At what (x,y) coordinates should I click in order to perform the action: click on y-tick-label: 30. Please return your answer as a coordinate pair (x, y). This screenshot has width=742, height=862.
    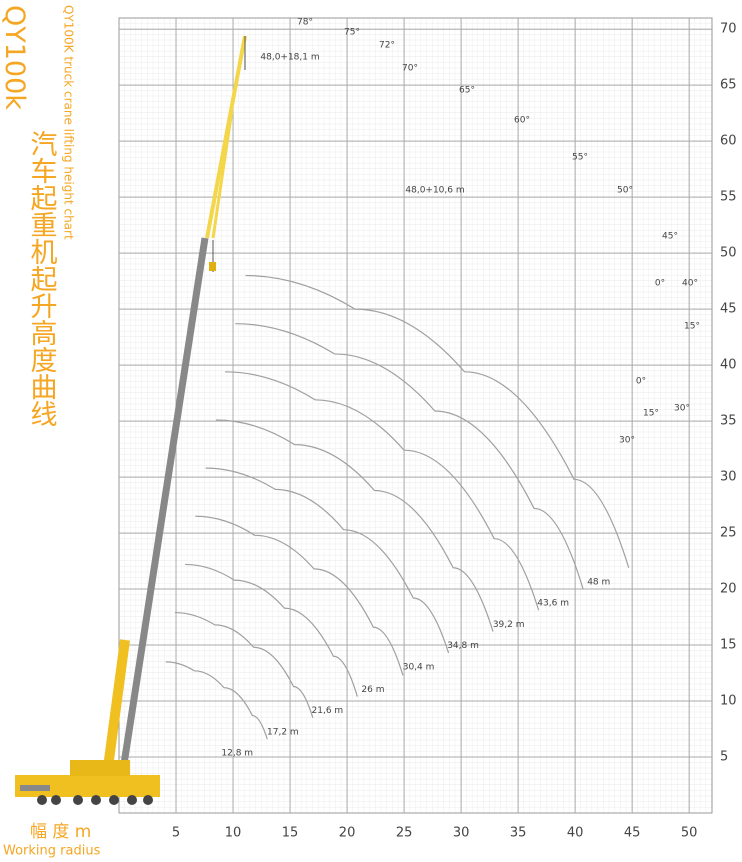
    Looking at the image, I should click on (728, 477).